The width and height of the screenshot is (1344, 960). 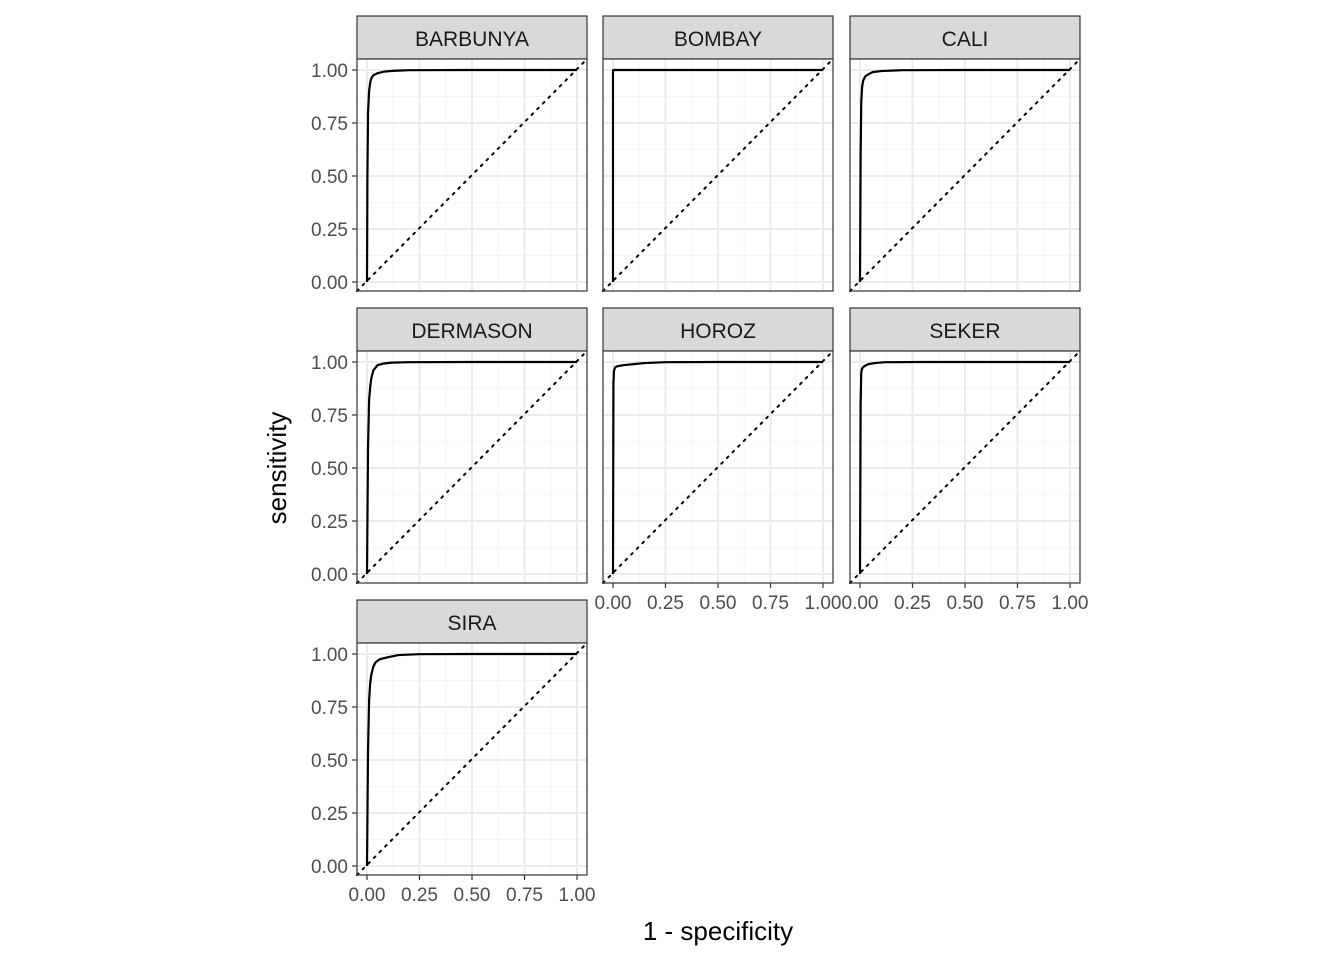 I want to click on facet-panel-bombay: BOMBAY, so click(x=718, y=153).